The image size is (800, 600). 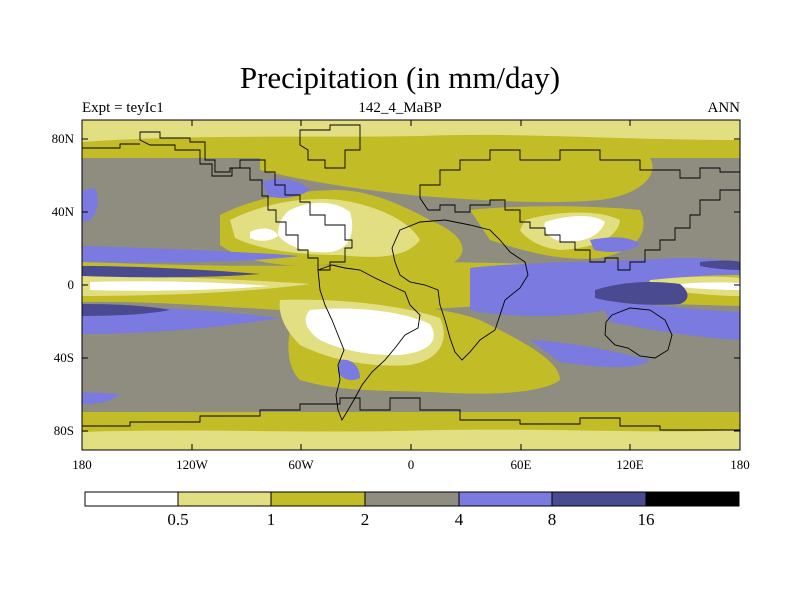 I want to click on pacific-heavy-south, so click(x=126, y=310).